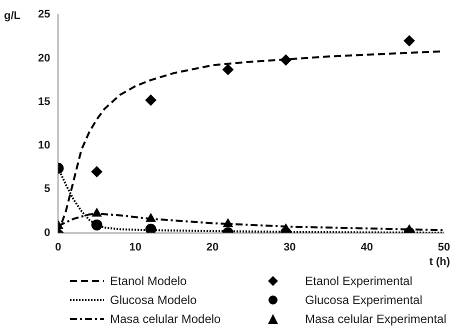 Image resolution: width=474 pixels, height=331 pixels. What do you see at coordinates (444, 247) in the screenshot?
I see `x-tick-label: 50` at bounding box center [444, 247].